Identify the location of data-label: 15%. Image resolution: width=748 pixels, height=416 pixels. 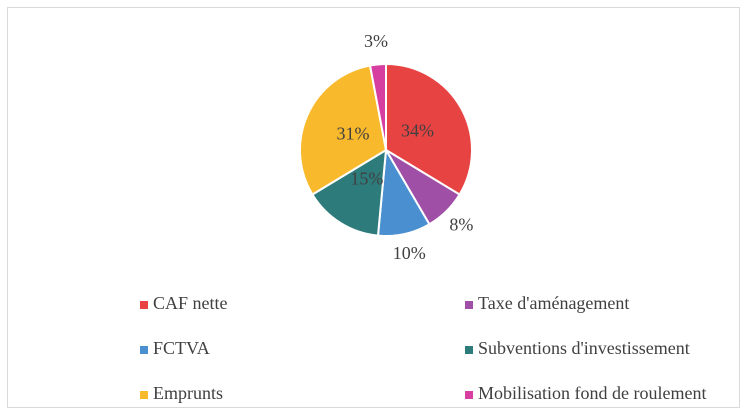
(366, 179).